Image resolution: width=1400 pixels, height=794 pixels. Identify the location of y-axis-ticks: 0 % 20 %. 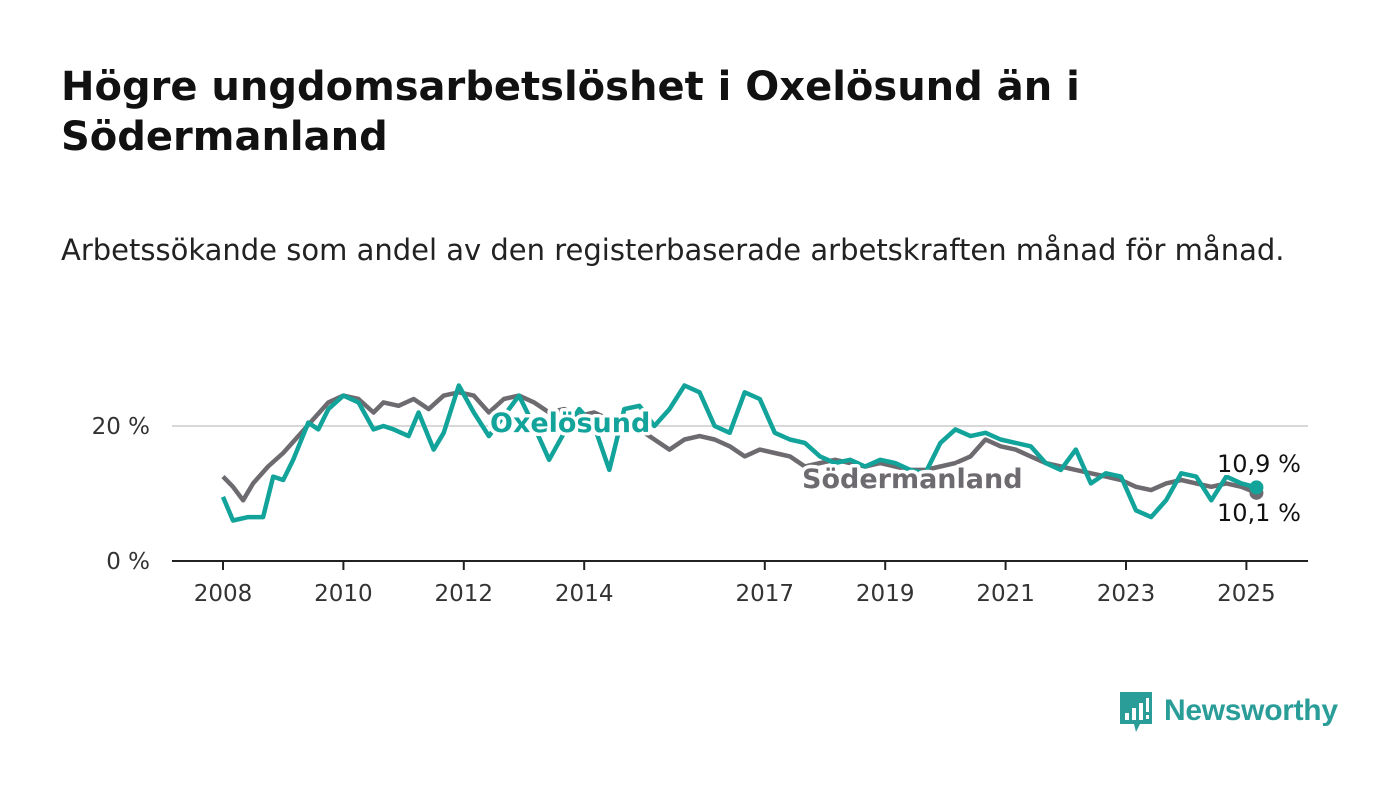
(121, 494).